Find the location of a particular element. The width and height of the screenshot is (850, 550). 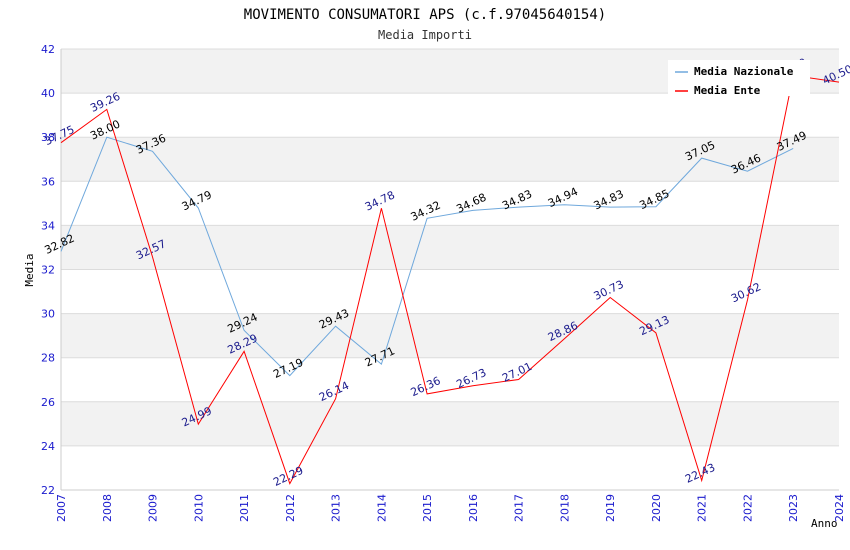

y-tick-22: 22 is located at coordinates (48, 490).